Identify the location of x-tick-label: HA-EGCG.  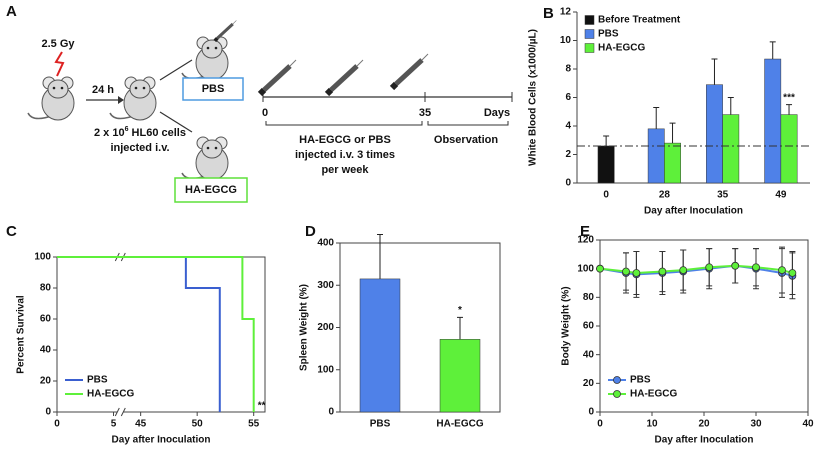
(459, 424).